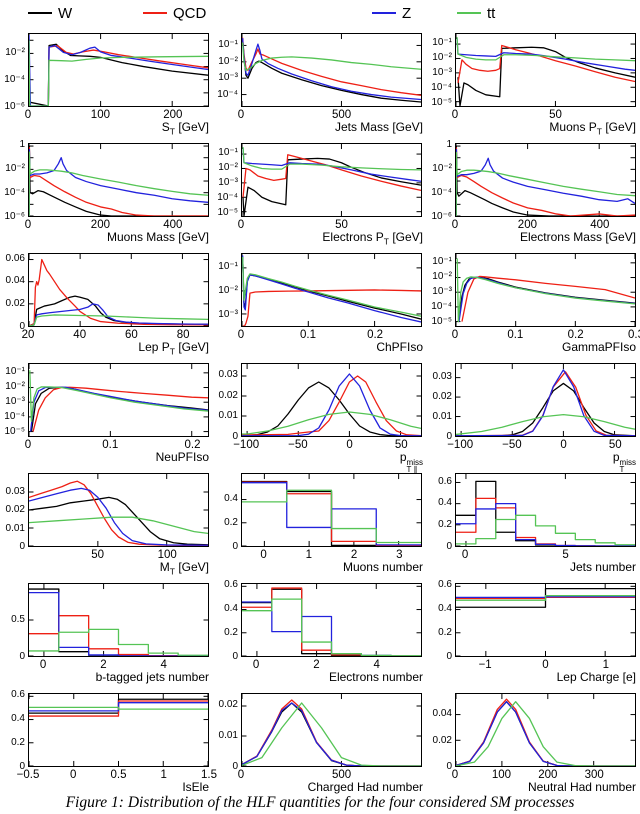  I want to click on x-tick-label: 40, so click(80, 335).